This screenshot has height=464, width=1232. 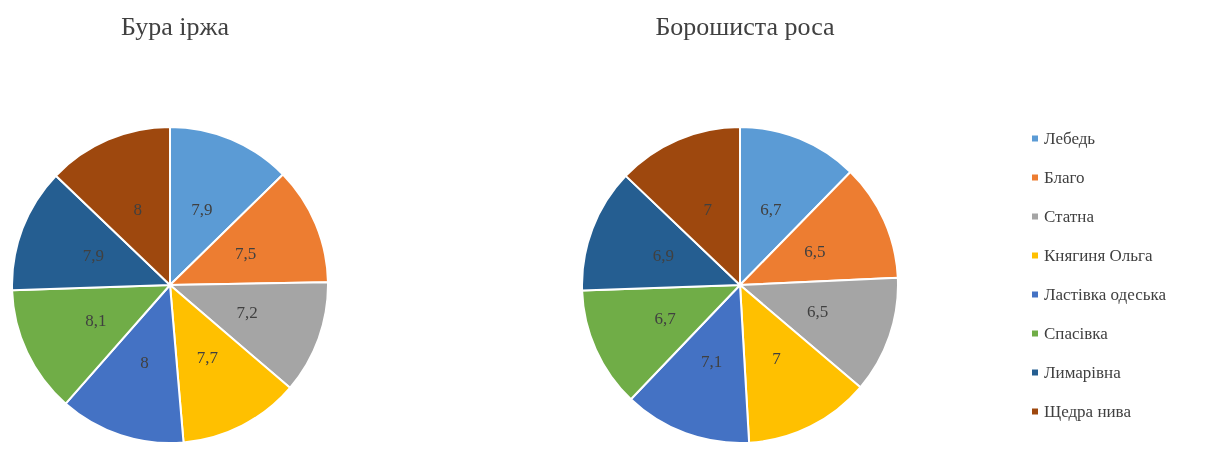 What do you see at coordinates (1076, 333) in the screenshot?
I see `legend-label: Спасівка` at bounding box center [1076, 333].